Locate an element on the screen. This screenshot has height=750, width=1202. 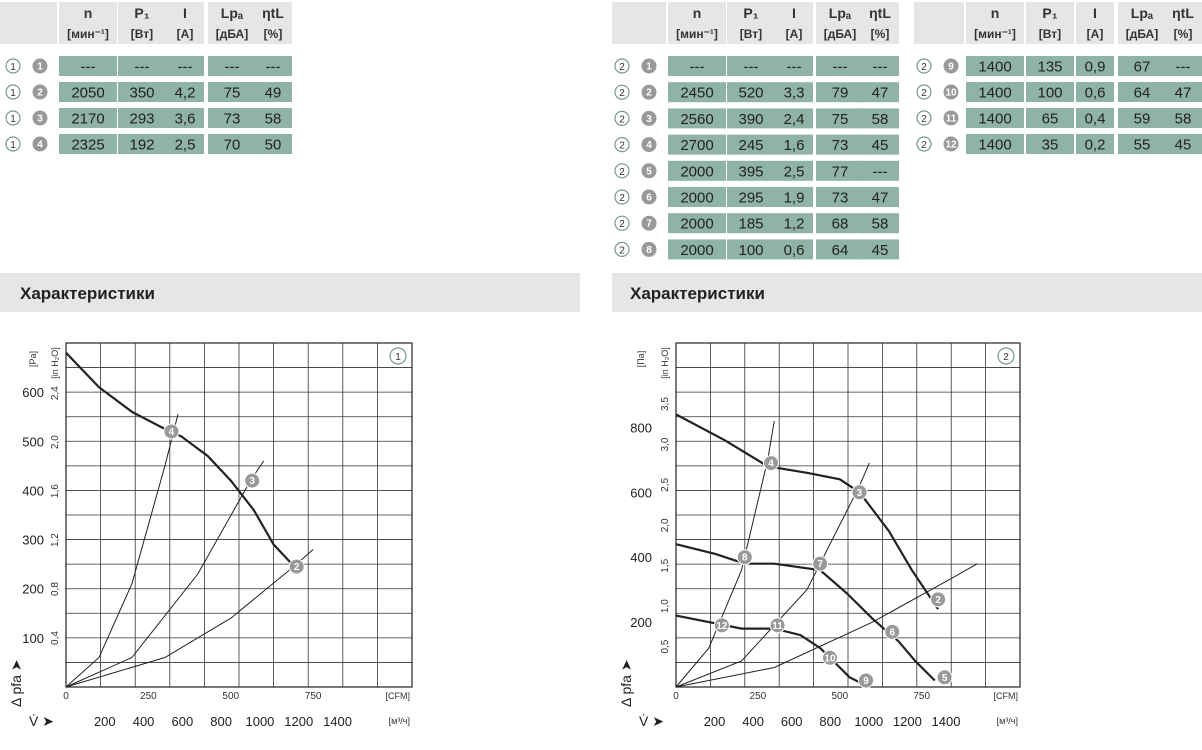
section-bar-left is located at coordinates (290, 292).